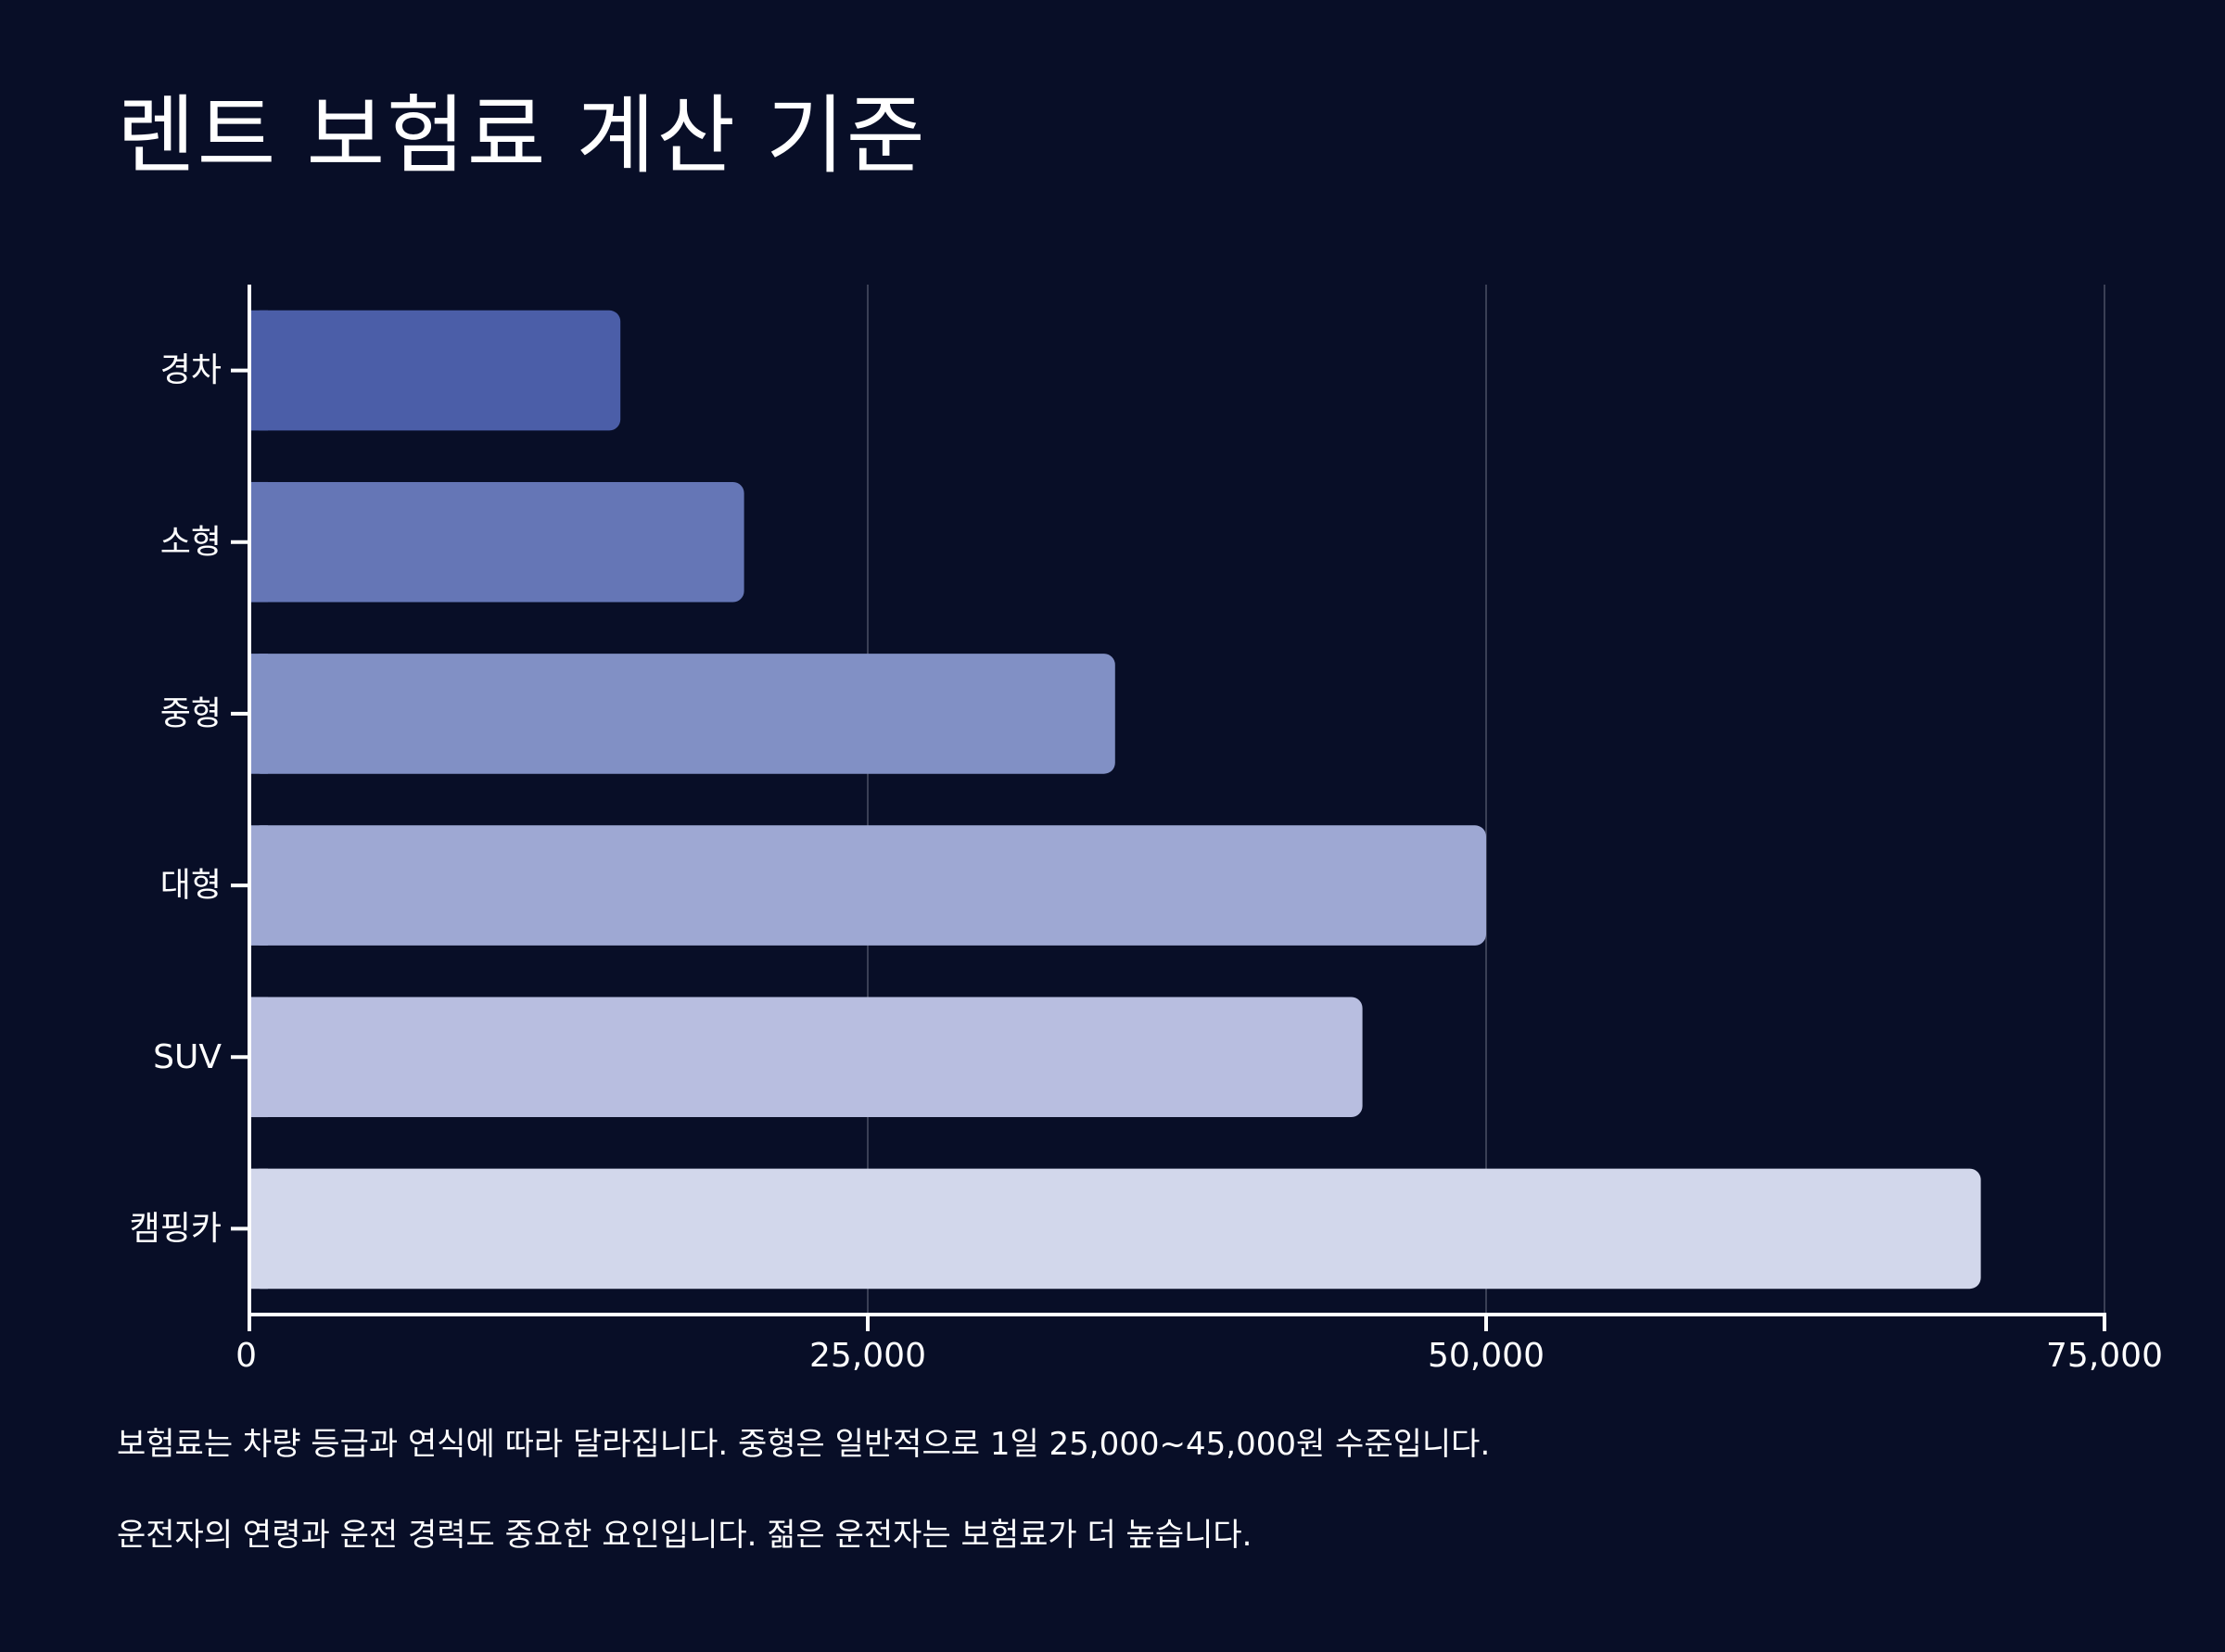 Image resolution: width=2225 pixels, height=1652 pixels. Describe the element at coordinates (258, 1058) in the screenshot. I see `bar-4-base` at that location.